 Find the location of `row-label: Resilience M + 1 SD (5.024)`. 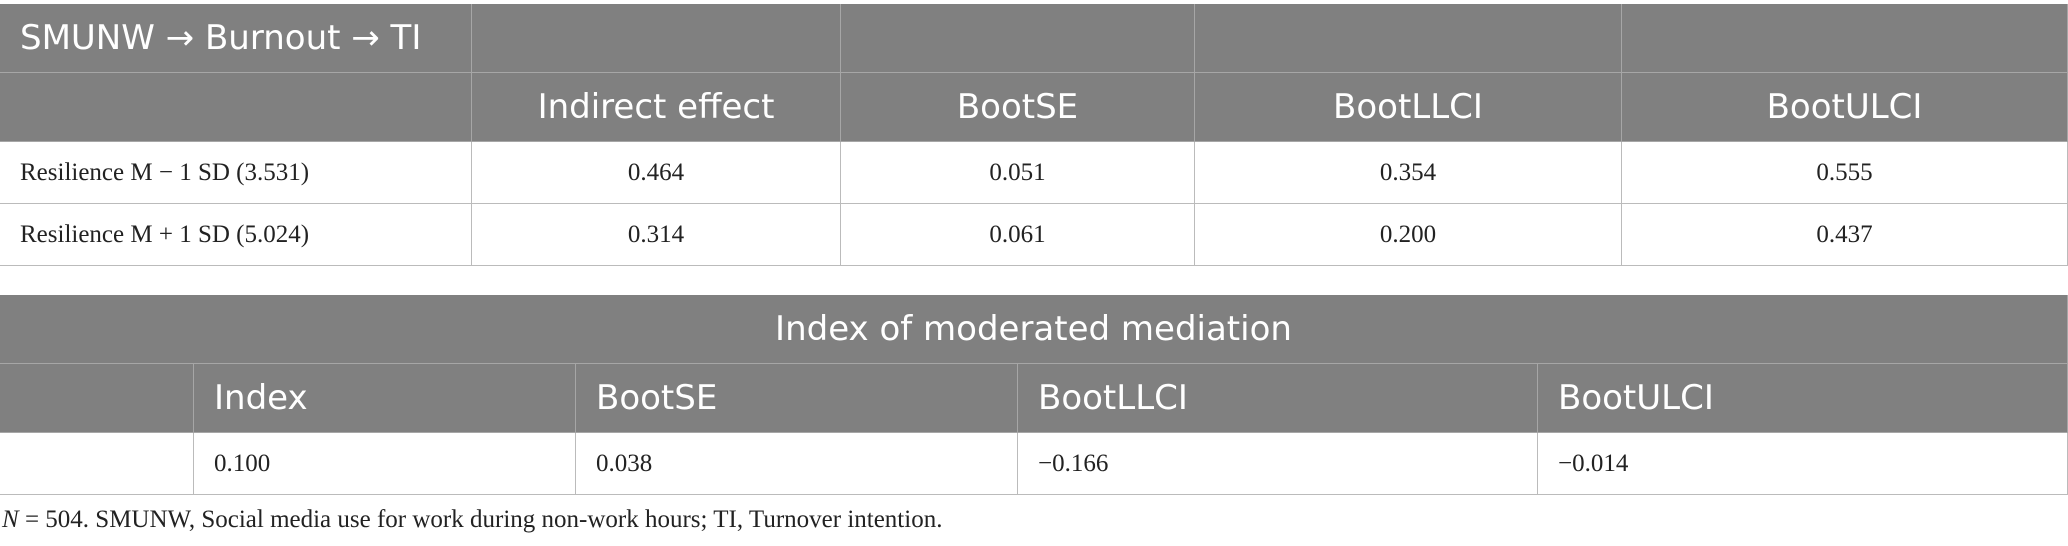

row-label: Resilience M + 1 SD (5.024) is located at coordinates (236, 235).